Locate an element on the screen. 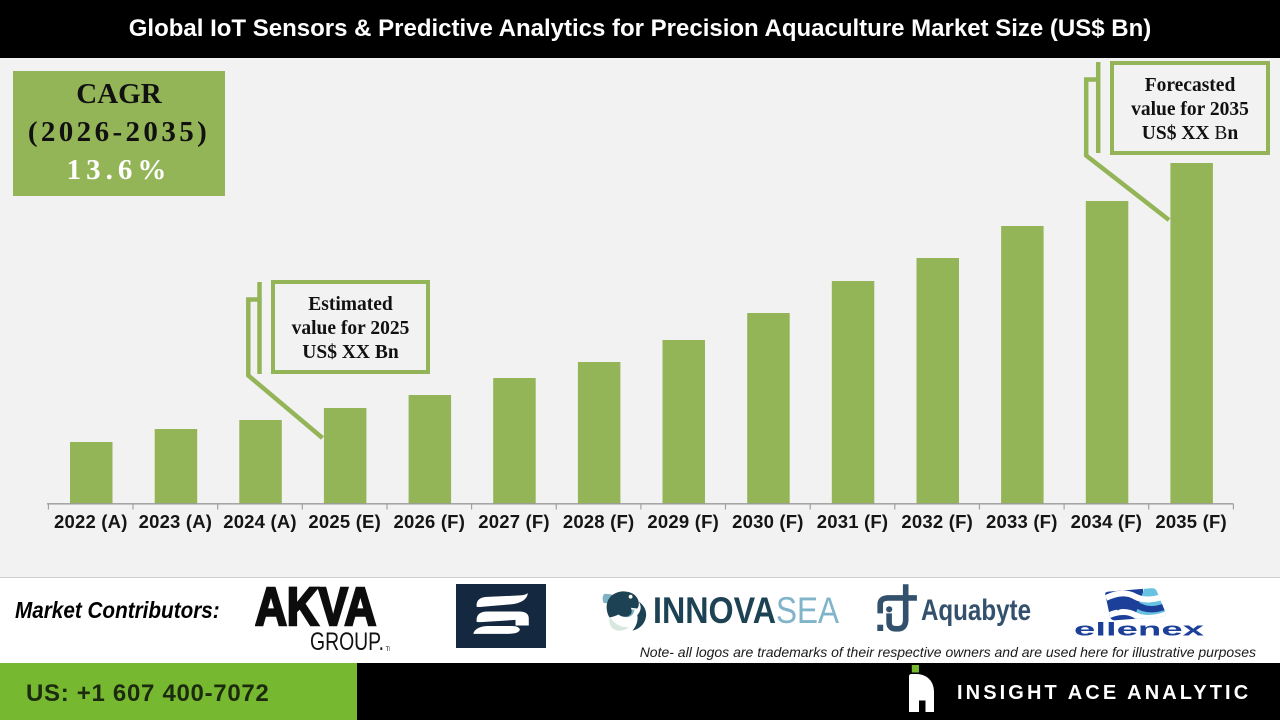 The width and height of the screenshot is (1280, 720). svg-text: ellenex is located at coordinates (1139, 628).